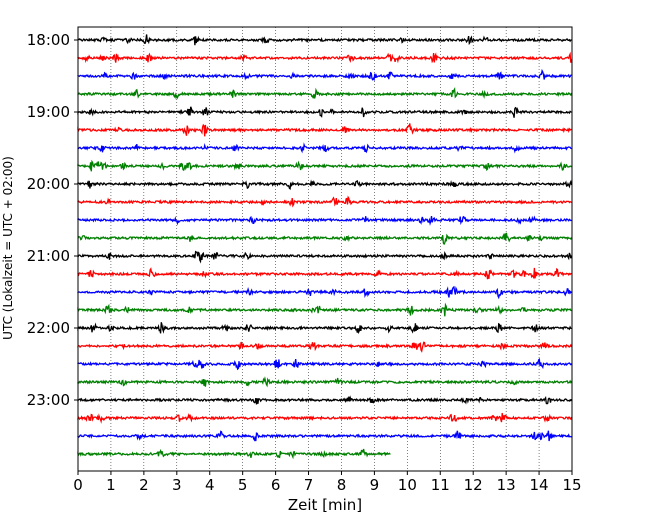 This screenshot has width=650, height=520. Describe the element at coordinates (506, 485) in the screenshot. I see `x-tick-label: 13` at that location.